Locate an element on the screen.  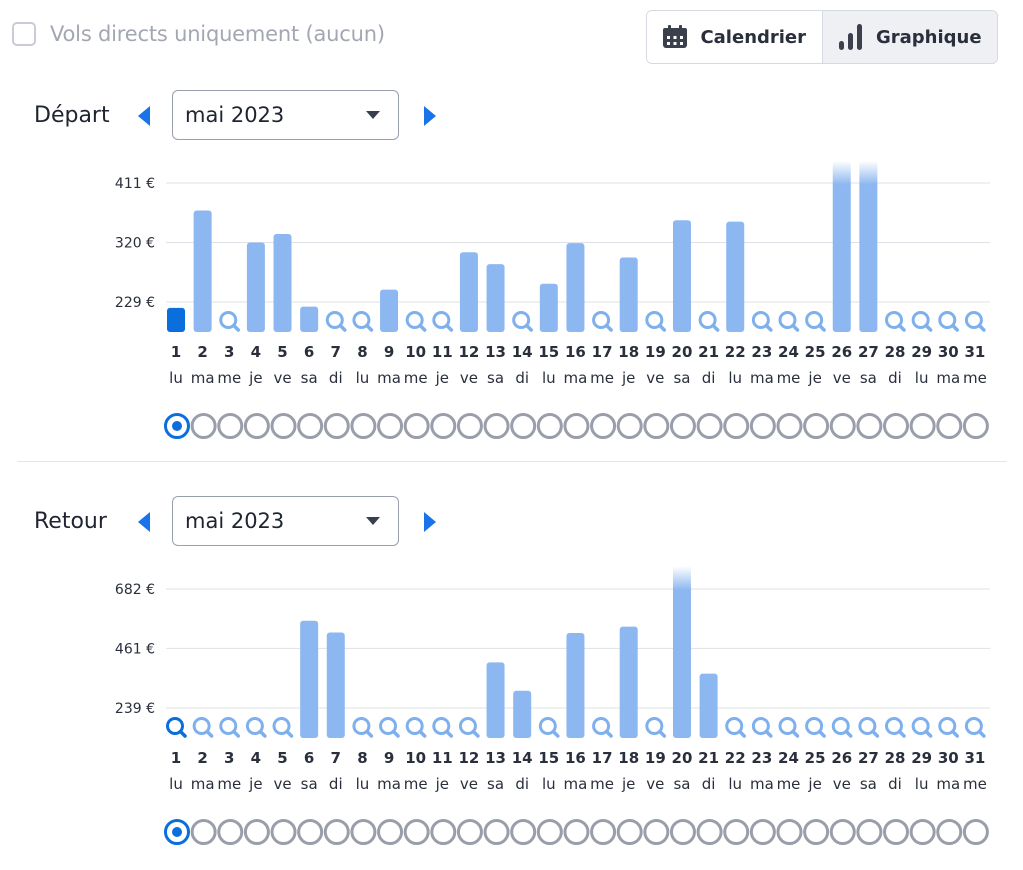
calendar-view-button: Calendrier is located at coordinates (735, 37).